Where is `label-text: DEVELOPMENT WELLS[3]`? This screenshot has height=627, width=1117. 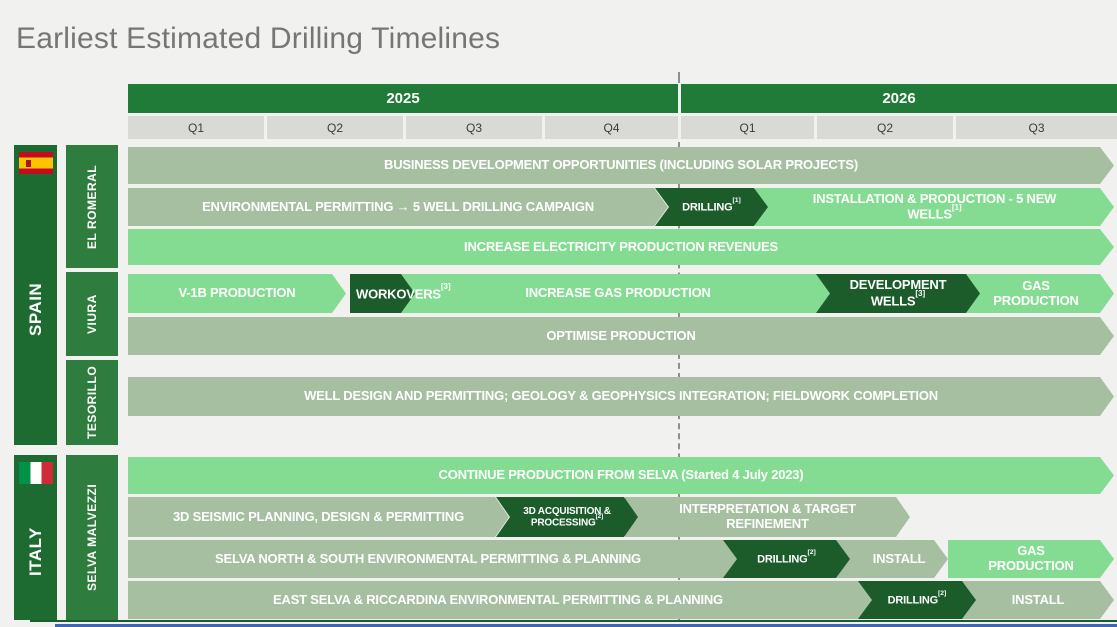
label-text: DEVELOPMENT WELLS[3] is located at coordinates (898, 293).